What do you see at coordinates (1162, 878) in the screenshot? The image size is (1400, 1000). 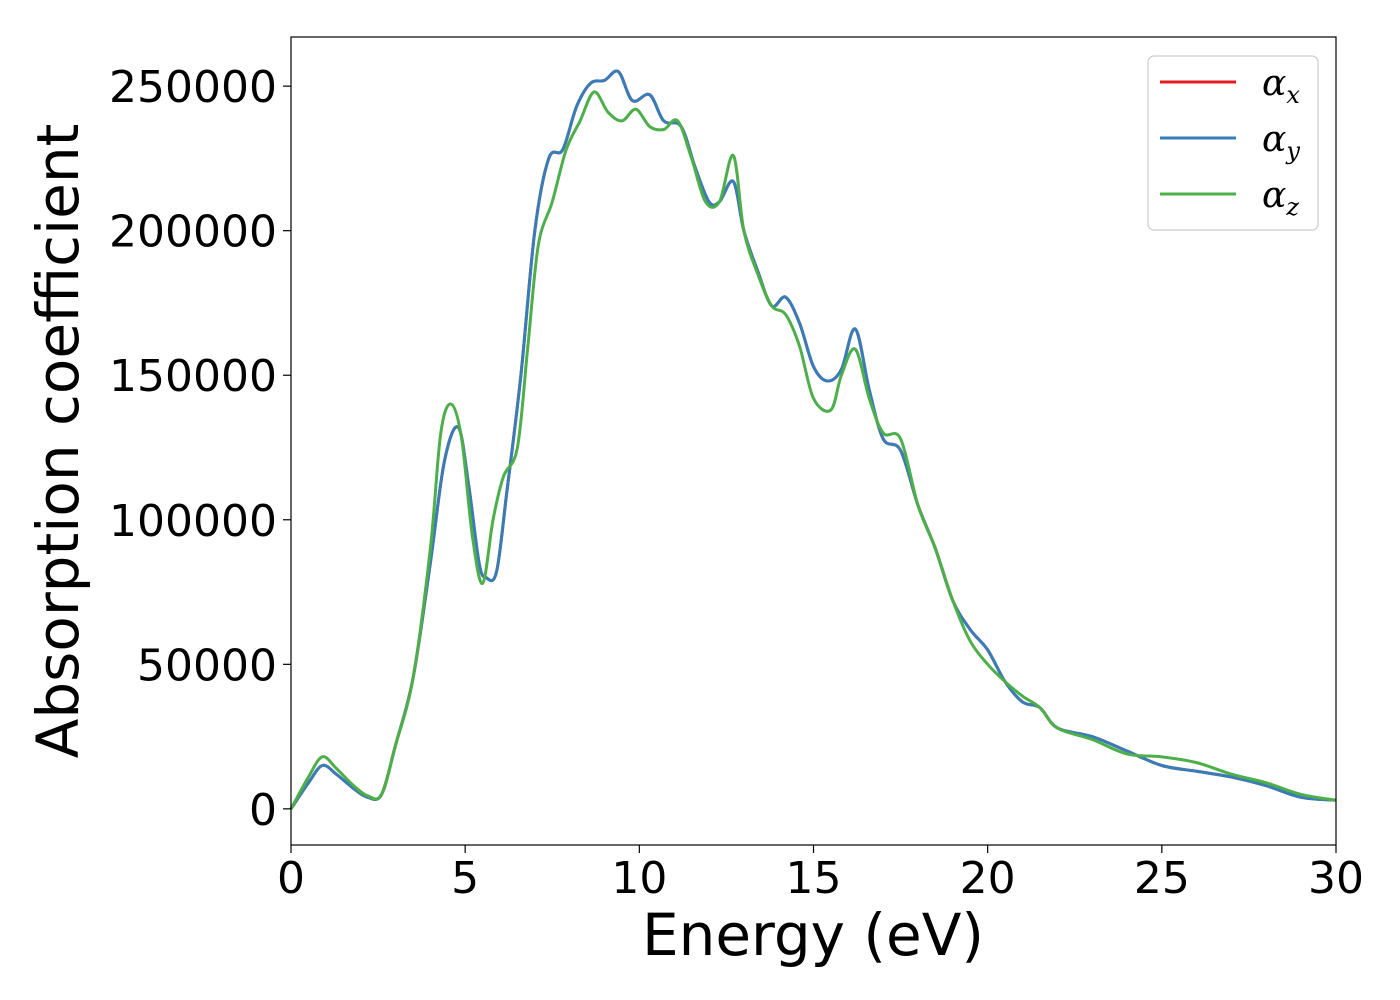 I see `x-tick-label: 25` at bounding box center [1162, 878].